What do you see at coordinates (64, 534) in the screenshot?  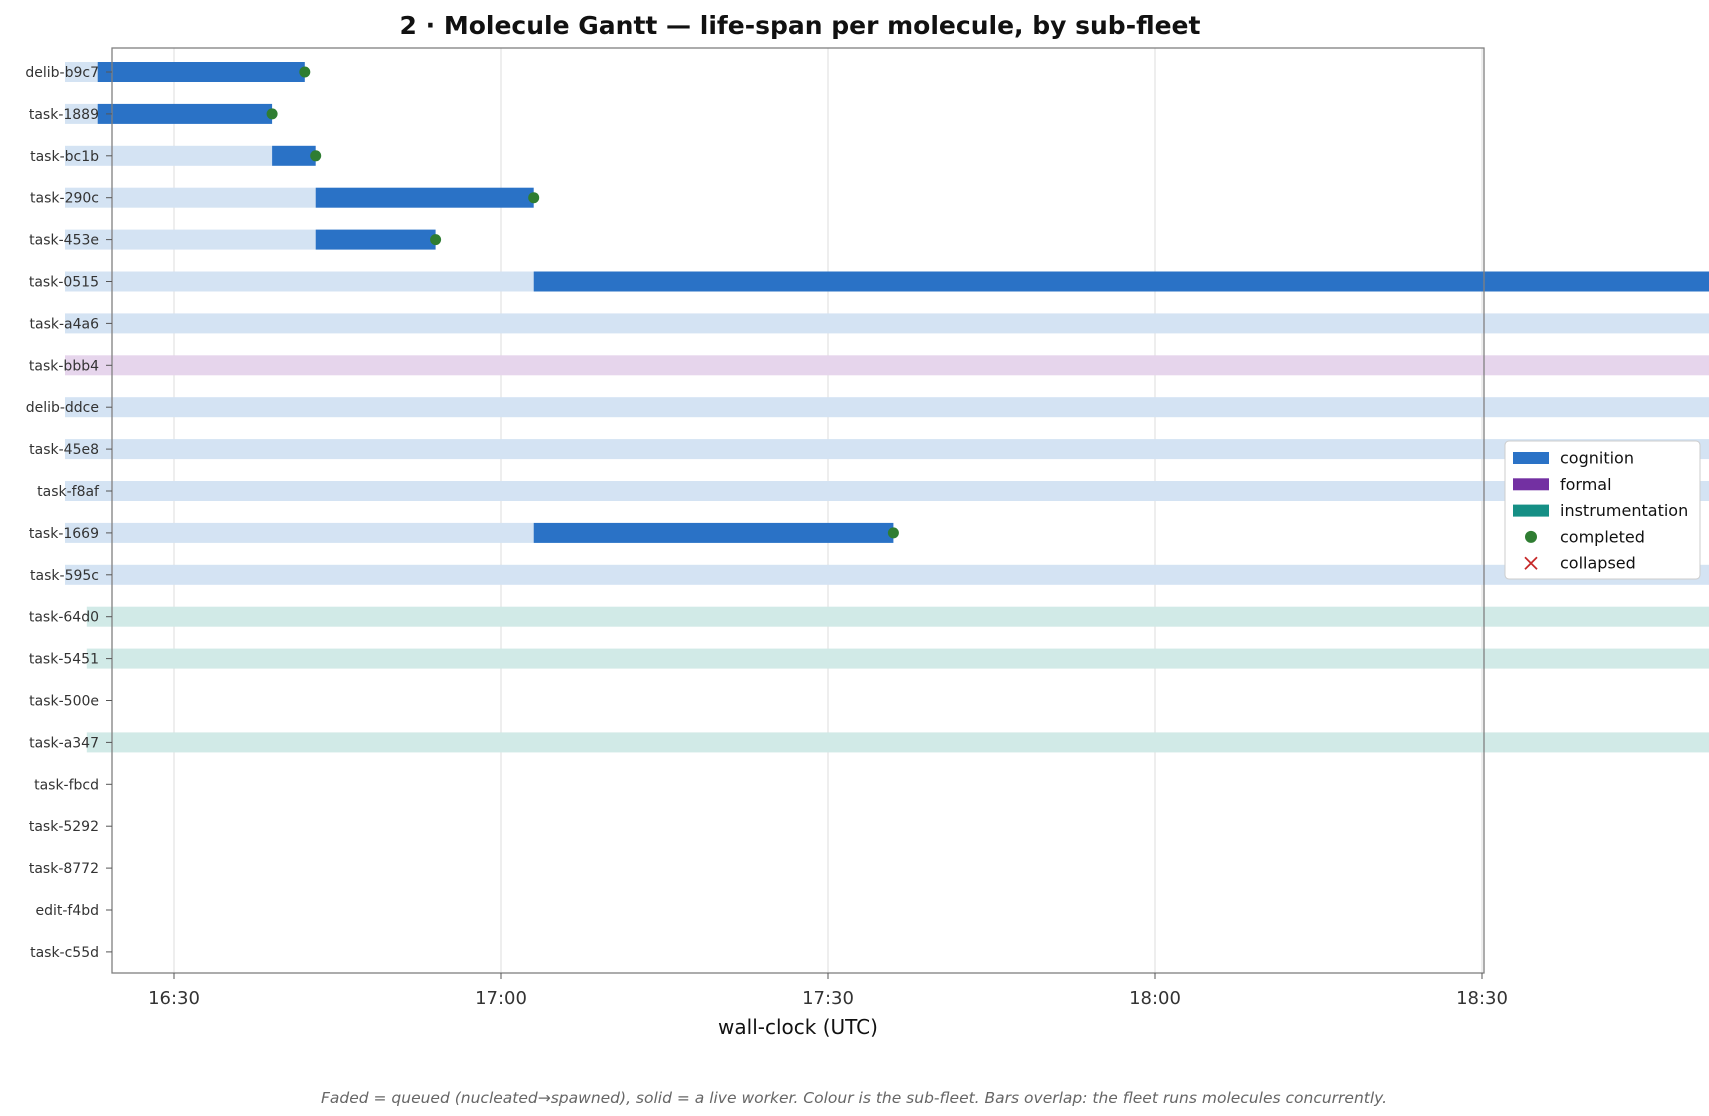 I see `y-tick-label-11: task-1669` at bounding box center [64, 534].